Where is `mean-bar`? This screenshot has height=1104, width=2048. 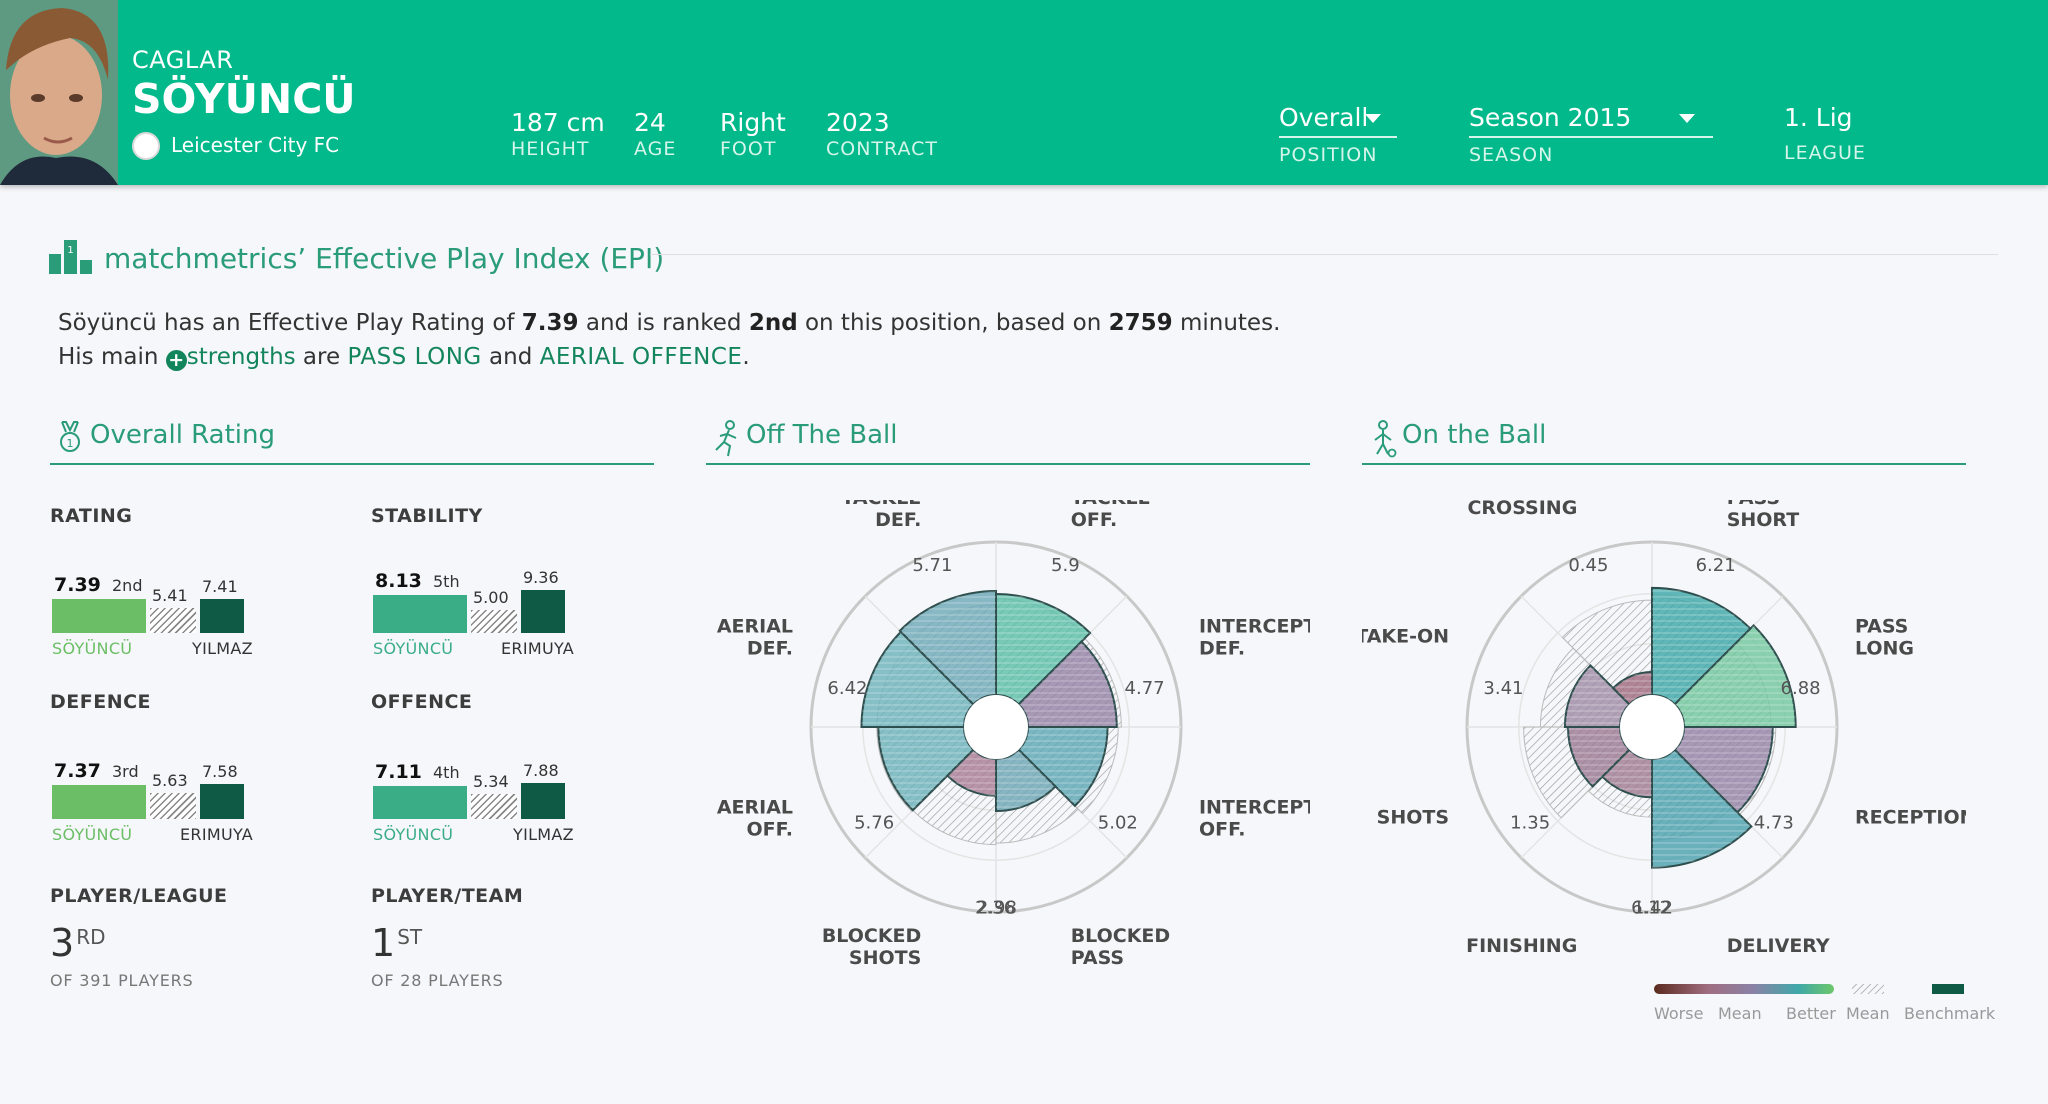 mean-bar is located at coordinates (494, 621).